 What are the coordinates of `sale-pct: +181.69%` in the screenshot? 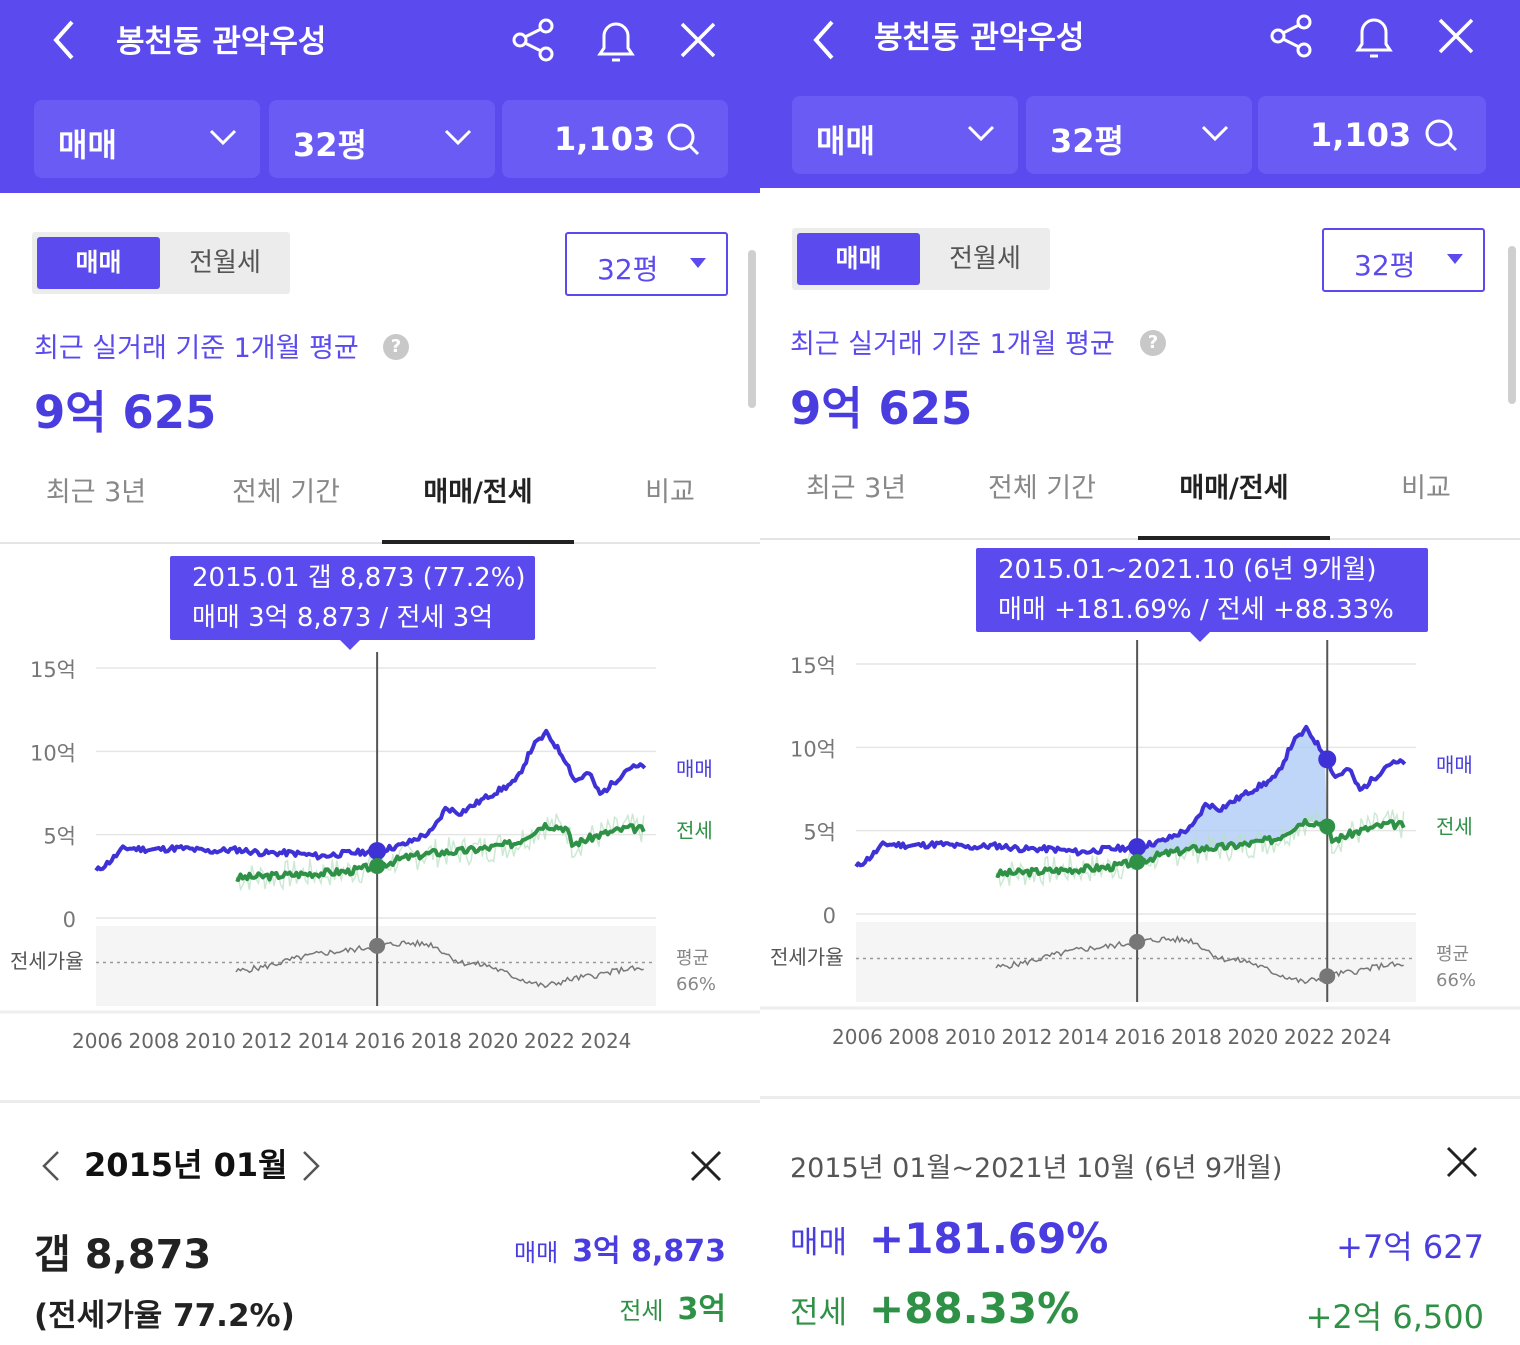 It's located at (989, 1238).